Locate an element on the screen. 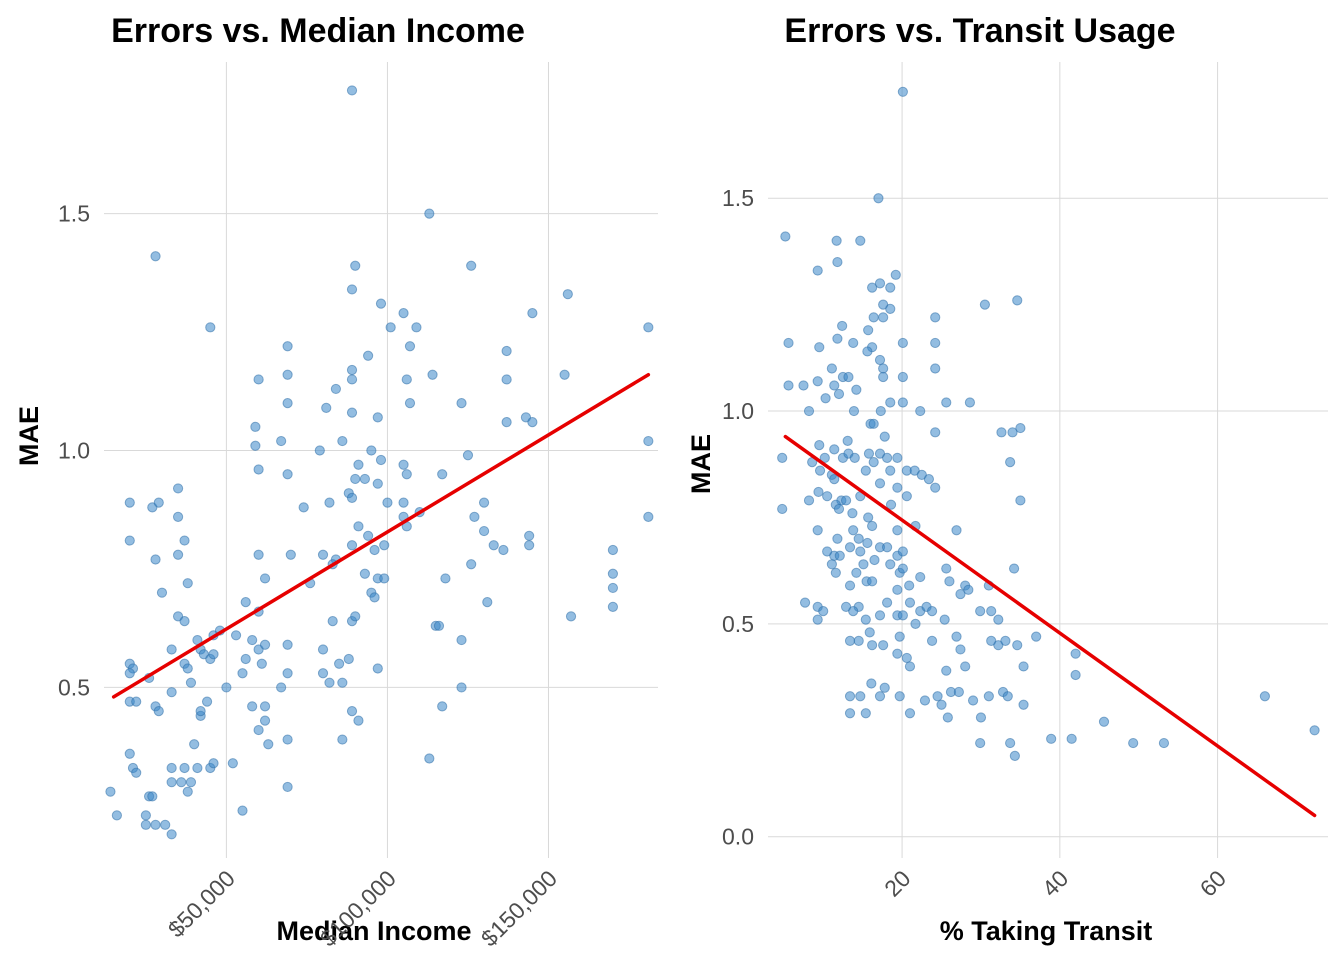 This screenshot has width=1344, height=960. transit-y-tick-label: 0.0 is located at coordinates (738, 837).